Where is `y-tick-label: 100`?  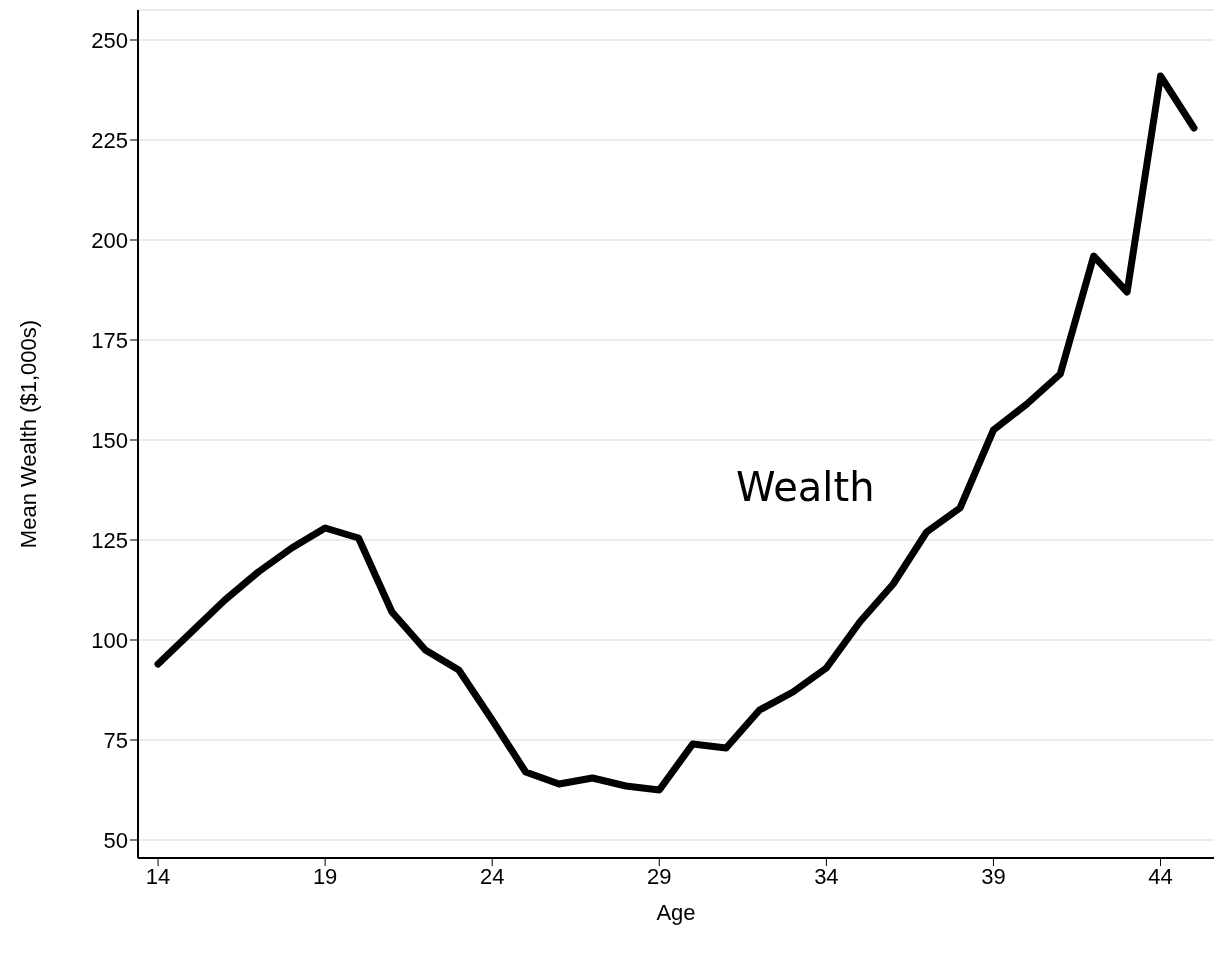 y-tick-label: 100 is located at coordinates (109, 640).